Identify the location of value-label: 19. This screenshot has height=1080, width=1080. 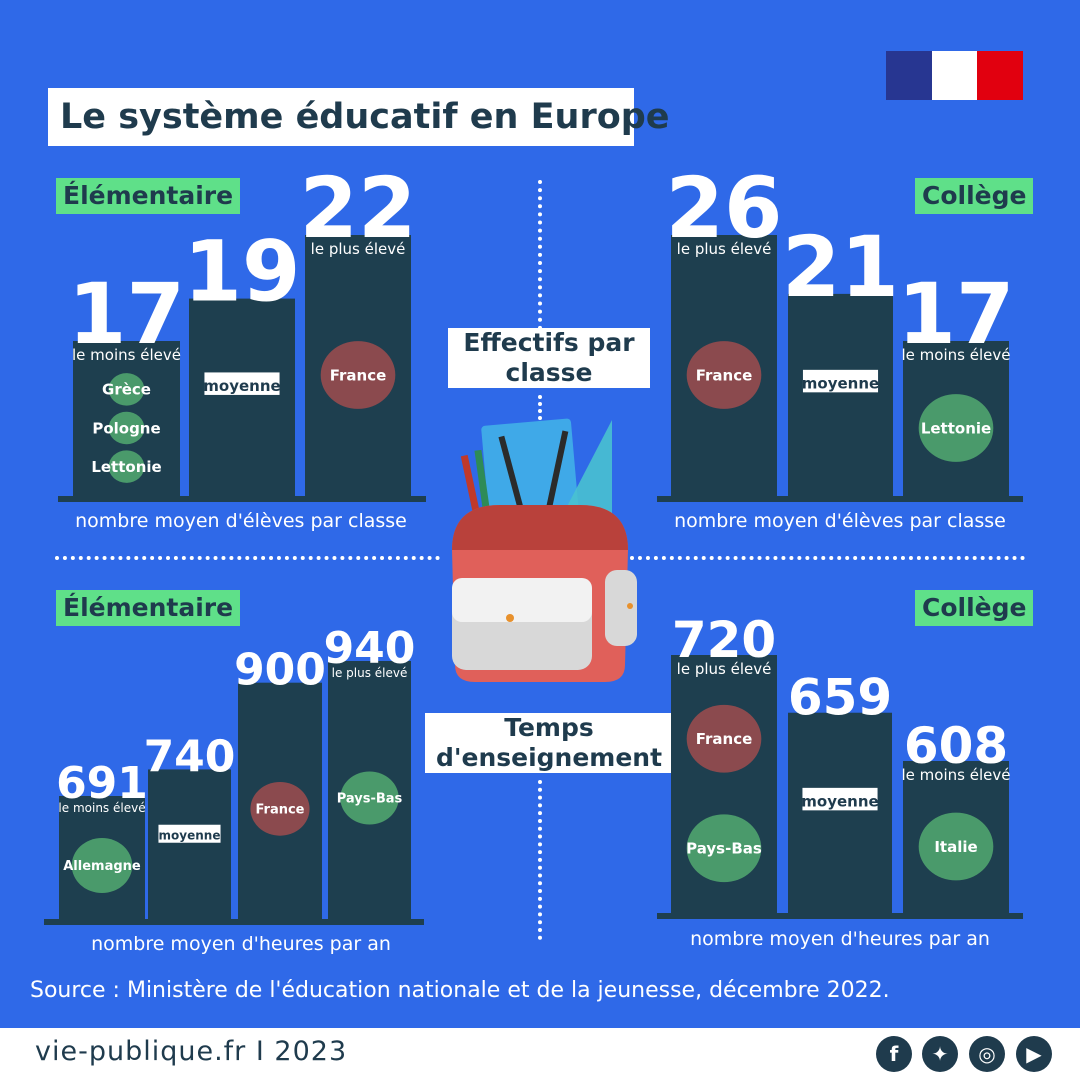
(242, 272).